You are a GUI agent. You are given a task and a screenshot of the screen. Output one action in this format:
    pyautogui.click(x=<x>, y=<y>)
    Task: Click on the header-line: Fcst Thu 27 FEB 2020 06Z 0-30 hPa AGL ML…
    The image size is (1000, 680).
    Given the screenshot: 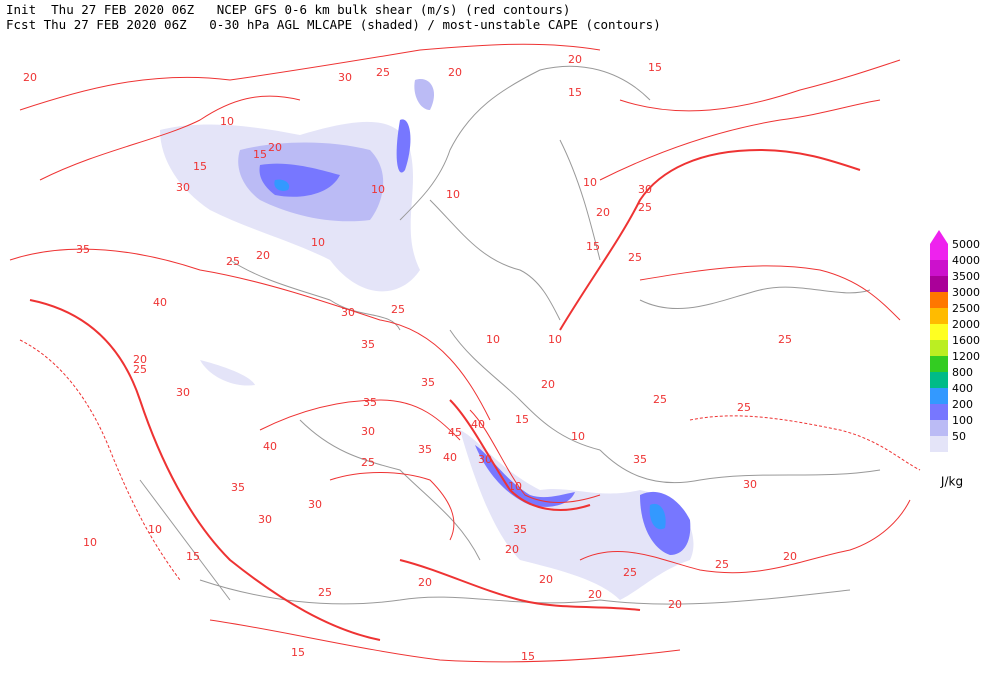 What is the action you would take?
    pyautogui.click(x=333, y=24)
    